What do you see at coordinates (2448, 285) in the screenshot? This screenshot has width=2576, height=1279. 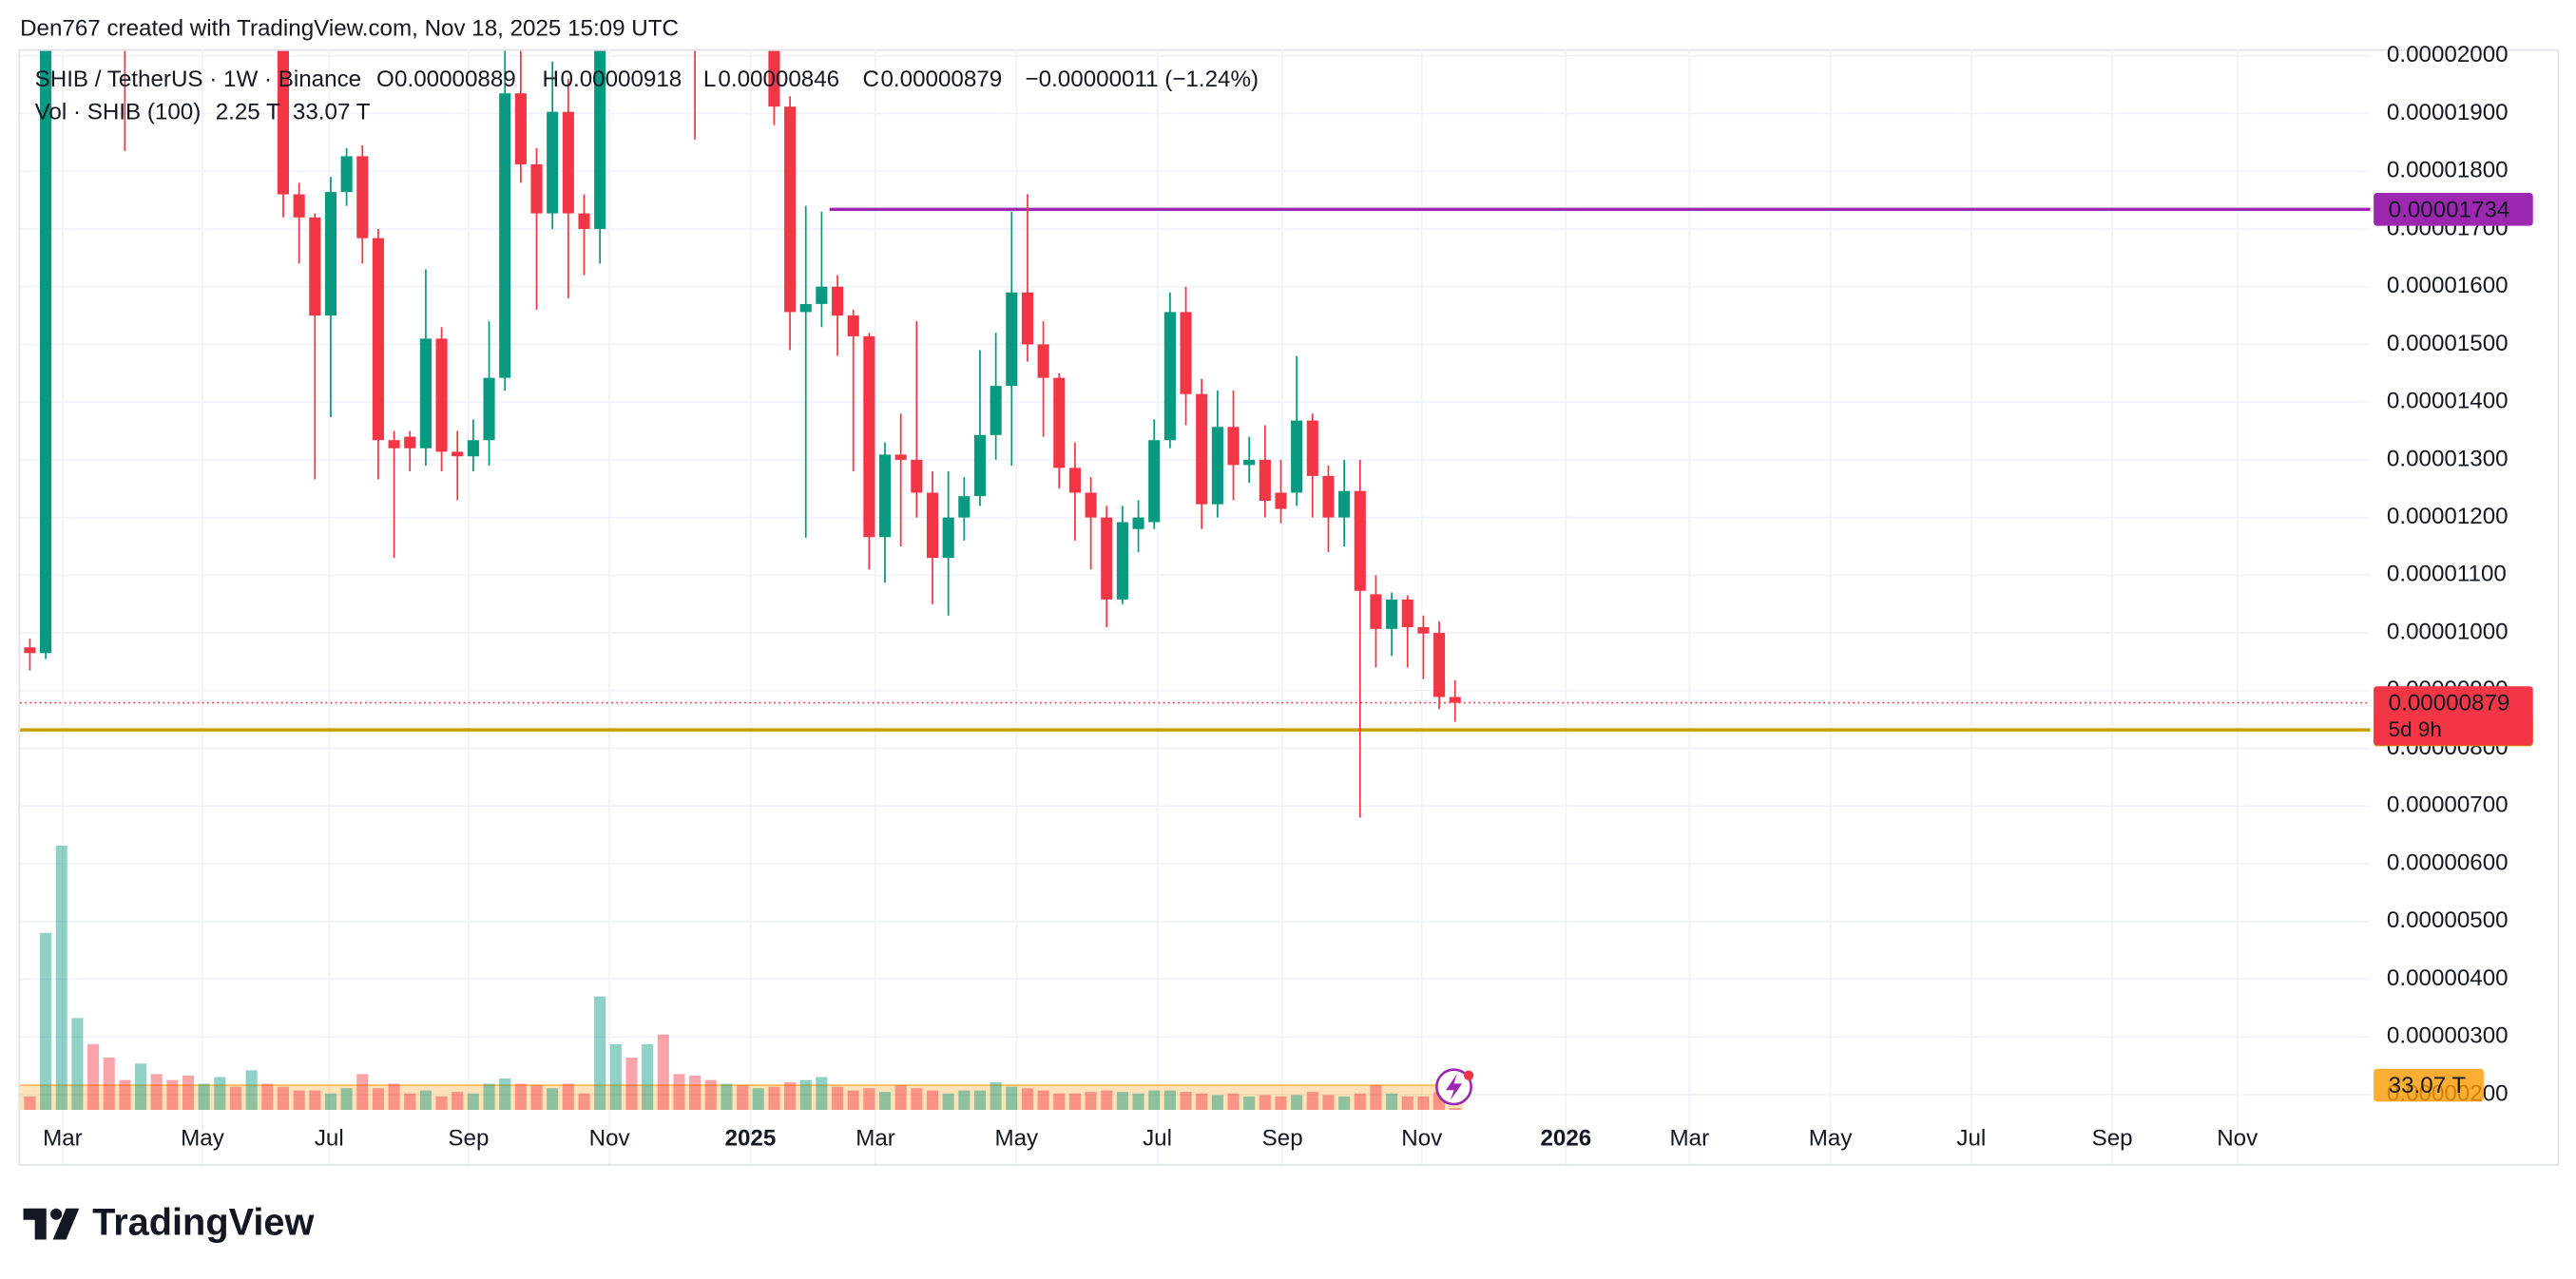 I see `y-tick-label: 0.00001600` at bounding box center [2448, 285].